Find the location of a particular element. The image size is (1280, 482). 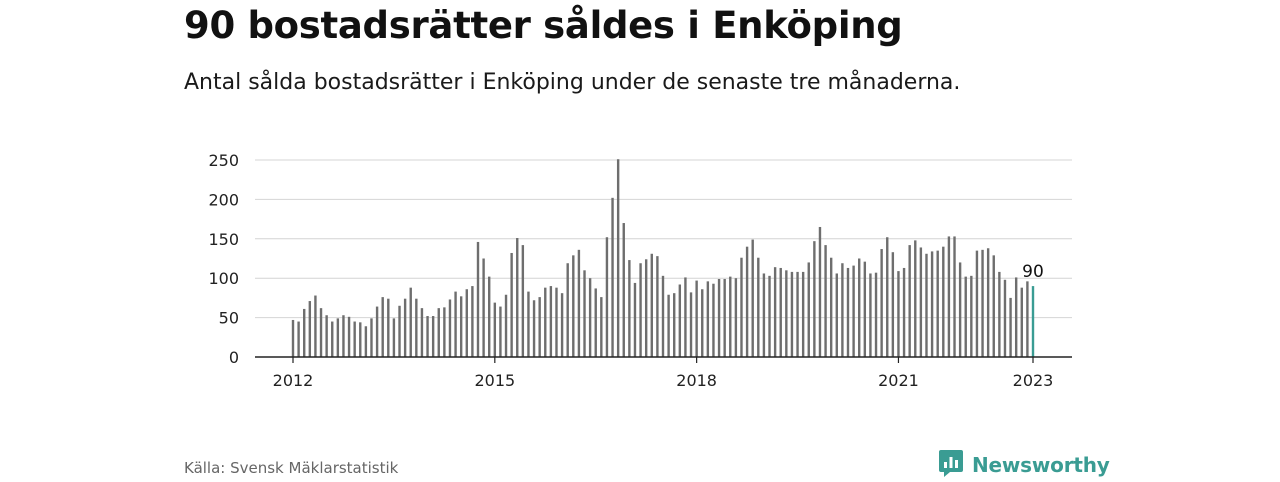

x-axis-labels: 2012 2015 2018 2021 2023 is located at coordinates (663, 380).